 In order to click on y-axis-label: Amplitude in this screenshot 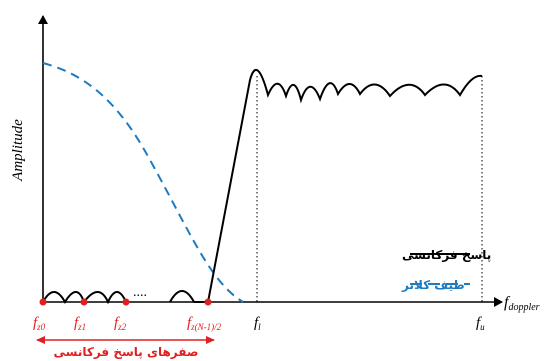, I will do `click(18, 150)`.